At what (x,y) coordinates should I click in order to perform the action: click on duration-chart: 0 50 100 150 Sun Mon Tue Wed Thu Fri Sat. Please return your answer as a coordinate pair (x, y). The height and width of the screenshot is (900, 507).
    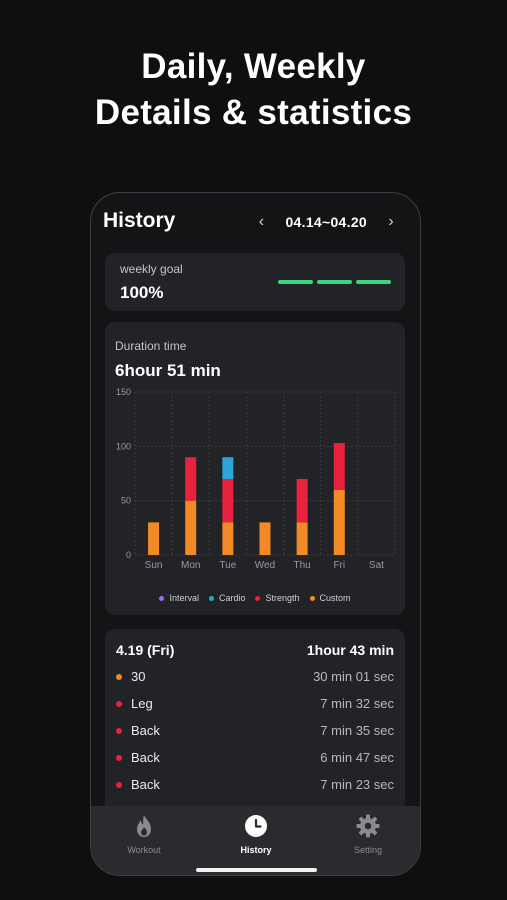
    Looking at the image, I should click on (256, 479).